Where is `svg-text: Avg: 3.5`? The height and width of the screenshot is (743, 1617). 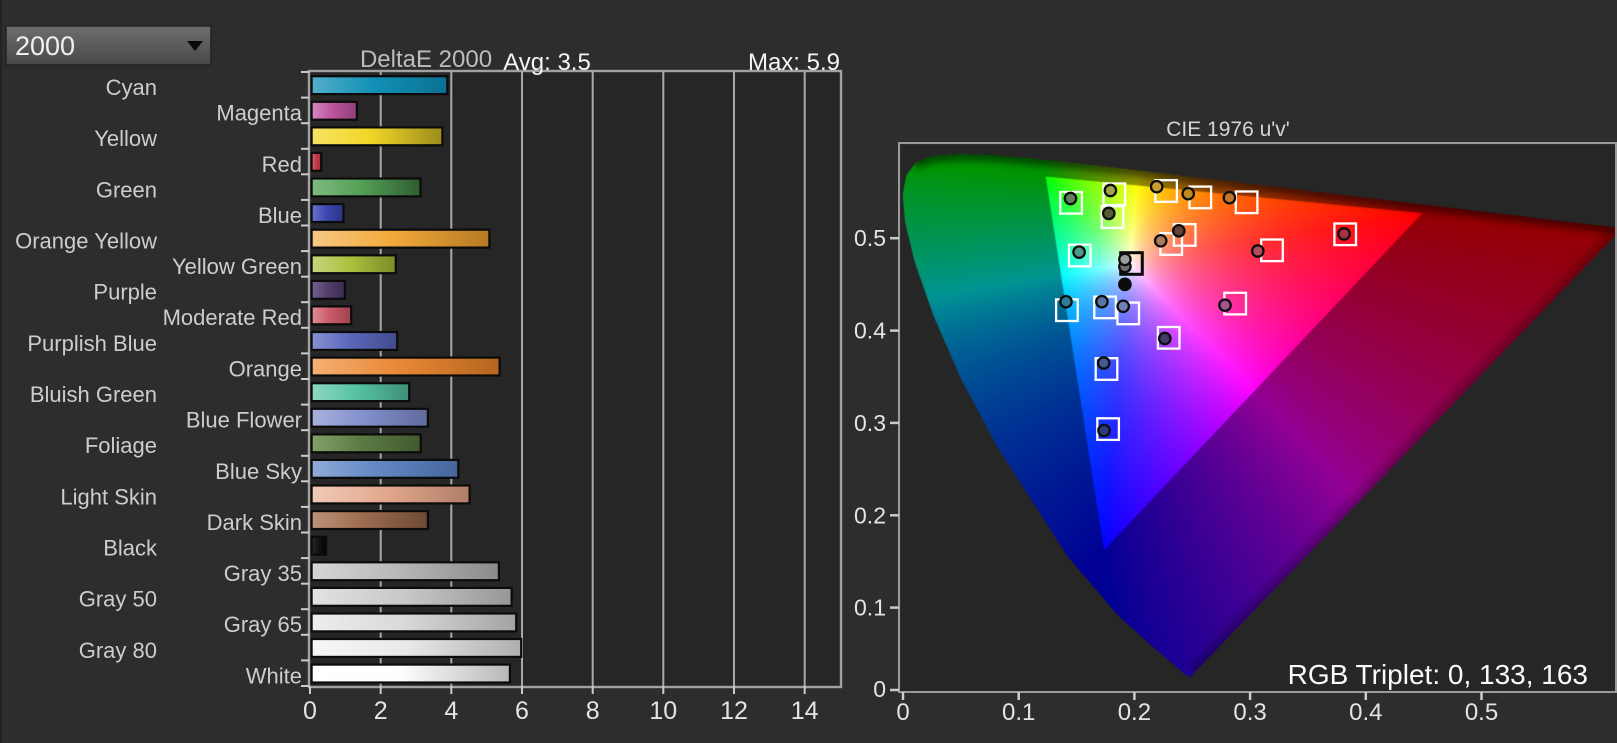 svg-text: Avg: 3.5 is located at coordinates (547, 62).